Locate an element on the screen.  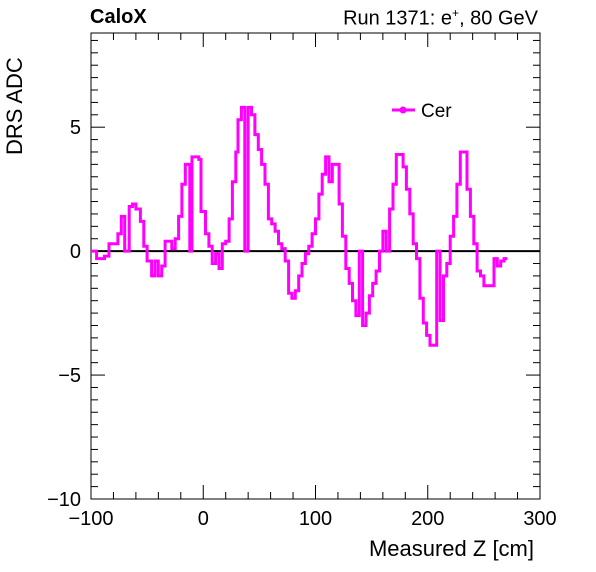
x-axis-title: Measured Z [cm] is located at coordinates (451, 548).